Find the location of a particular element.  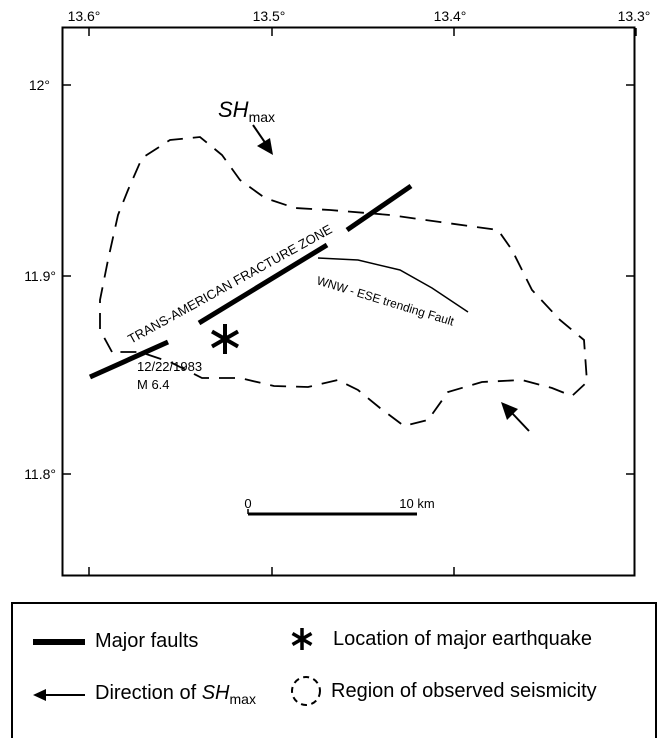

wnw-ese-fault is located at coordinates (393, 285).